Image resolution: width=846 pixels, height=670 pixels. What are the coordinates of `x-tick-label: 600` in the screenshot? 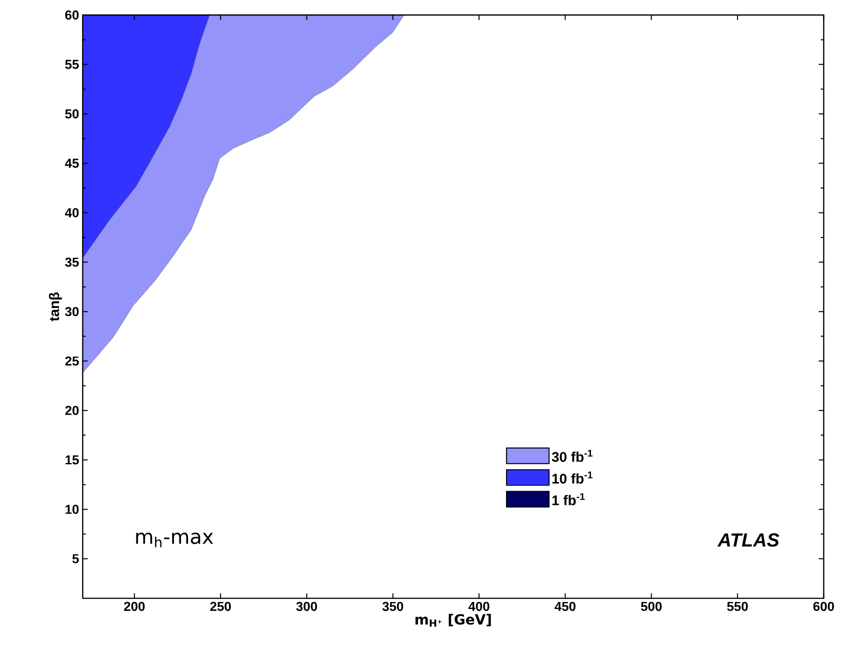 It's located at (823, 606).